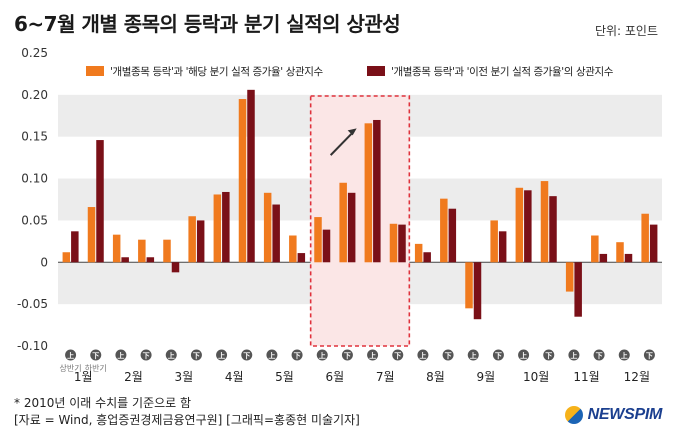  Describe the element at coordinates (360, 71) in the screenshot. I see `legend-box` at that location.